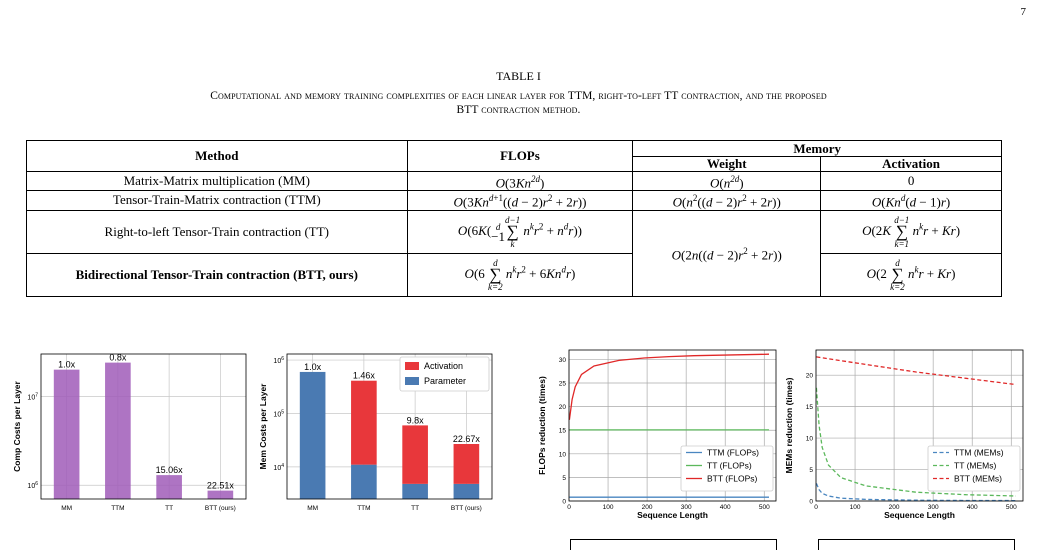 This screenshot has height=550, width=1037. What do you see at coordinates (911, 181) in the screenshot?
I see `row-activation: 0` at bounding box center [911, 181].